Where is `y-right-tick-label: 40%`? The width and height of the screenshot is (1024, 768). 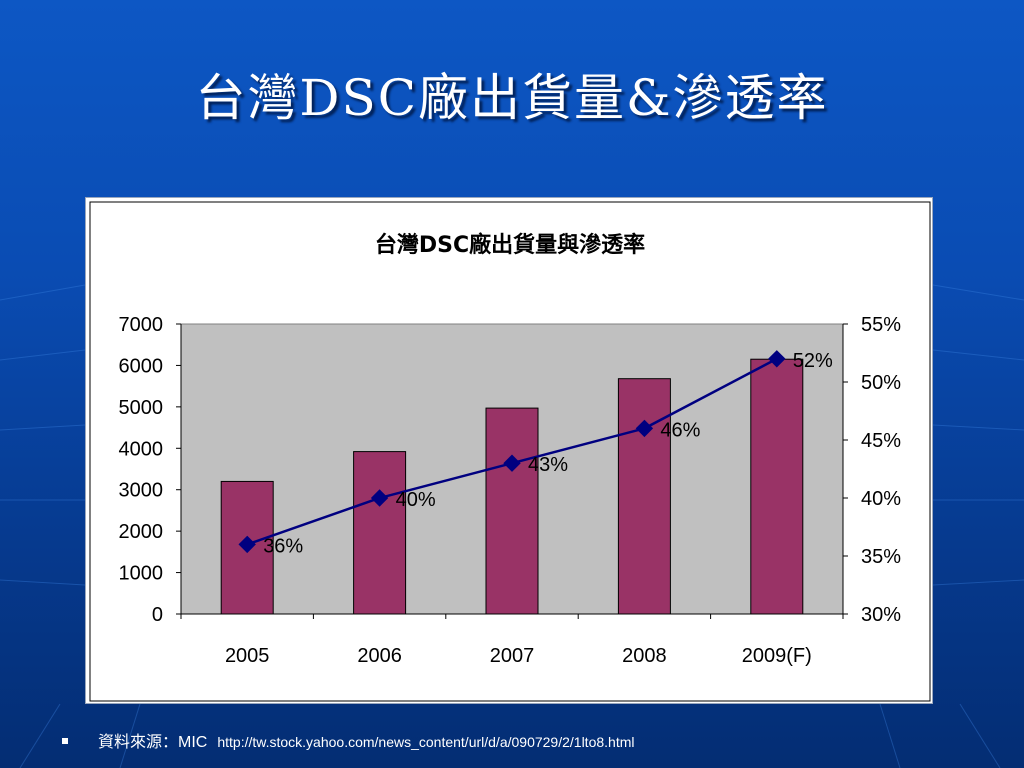 y-right-tick-label: 40% is located at coordinates (881, 499).